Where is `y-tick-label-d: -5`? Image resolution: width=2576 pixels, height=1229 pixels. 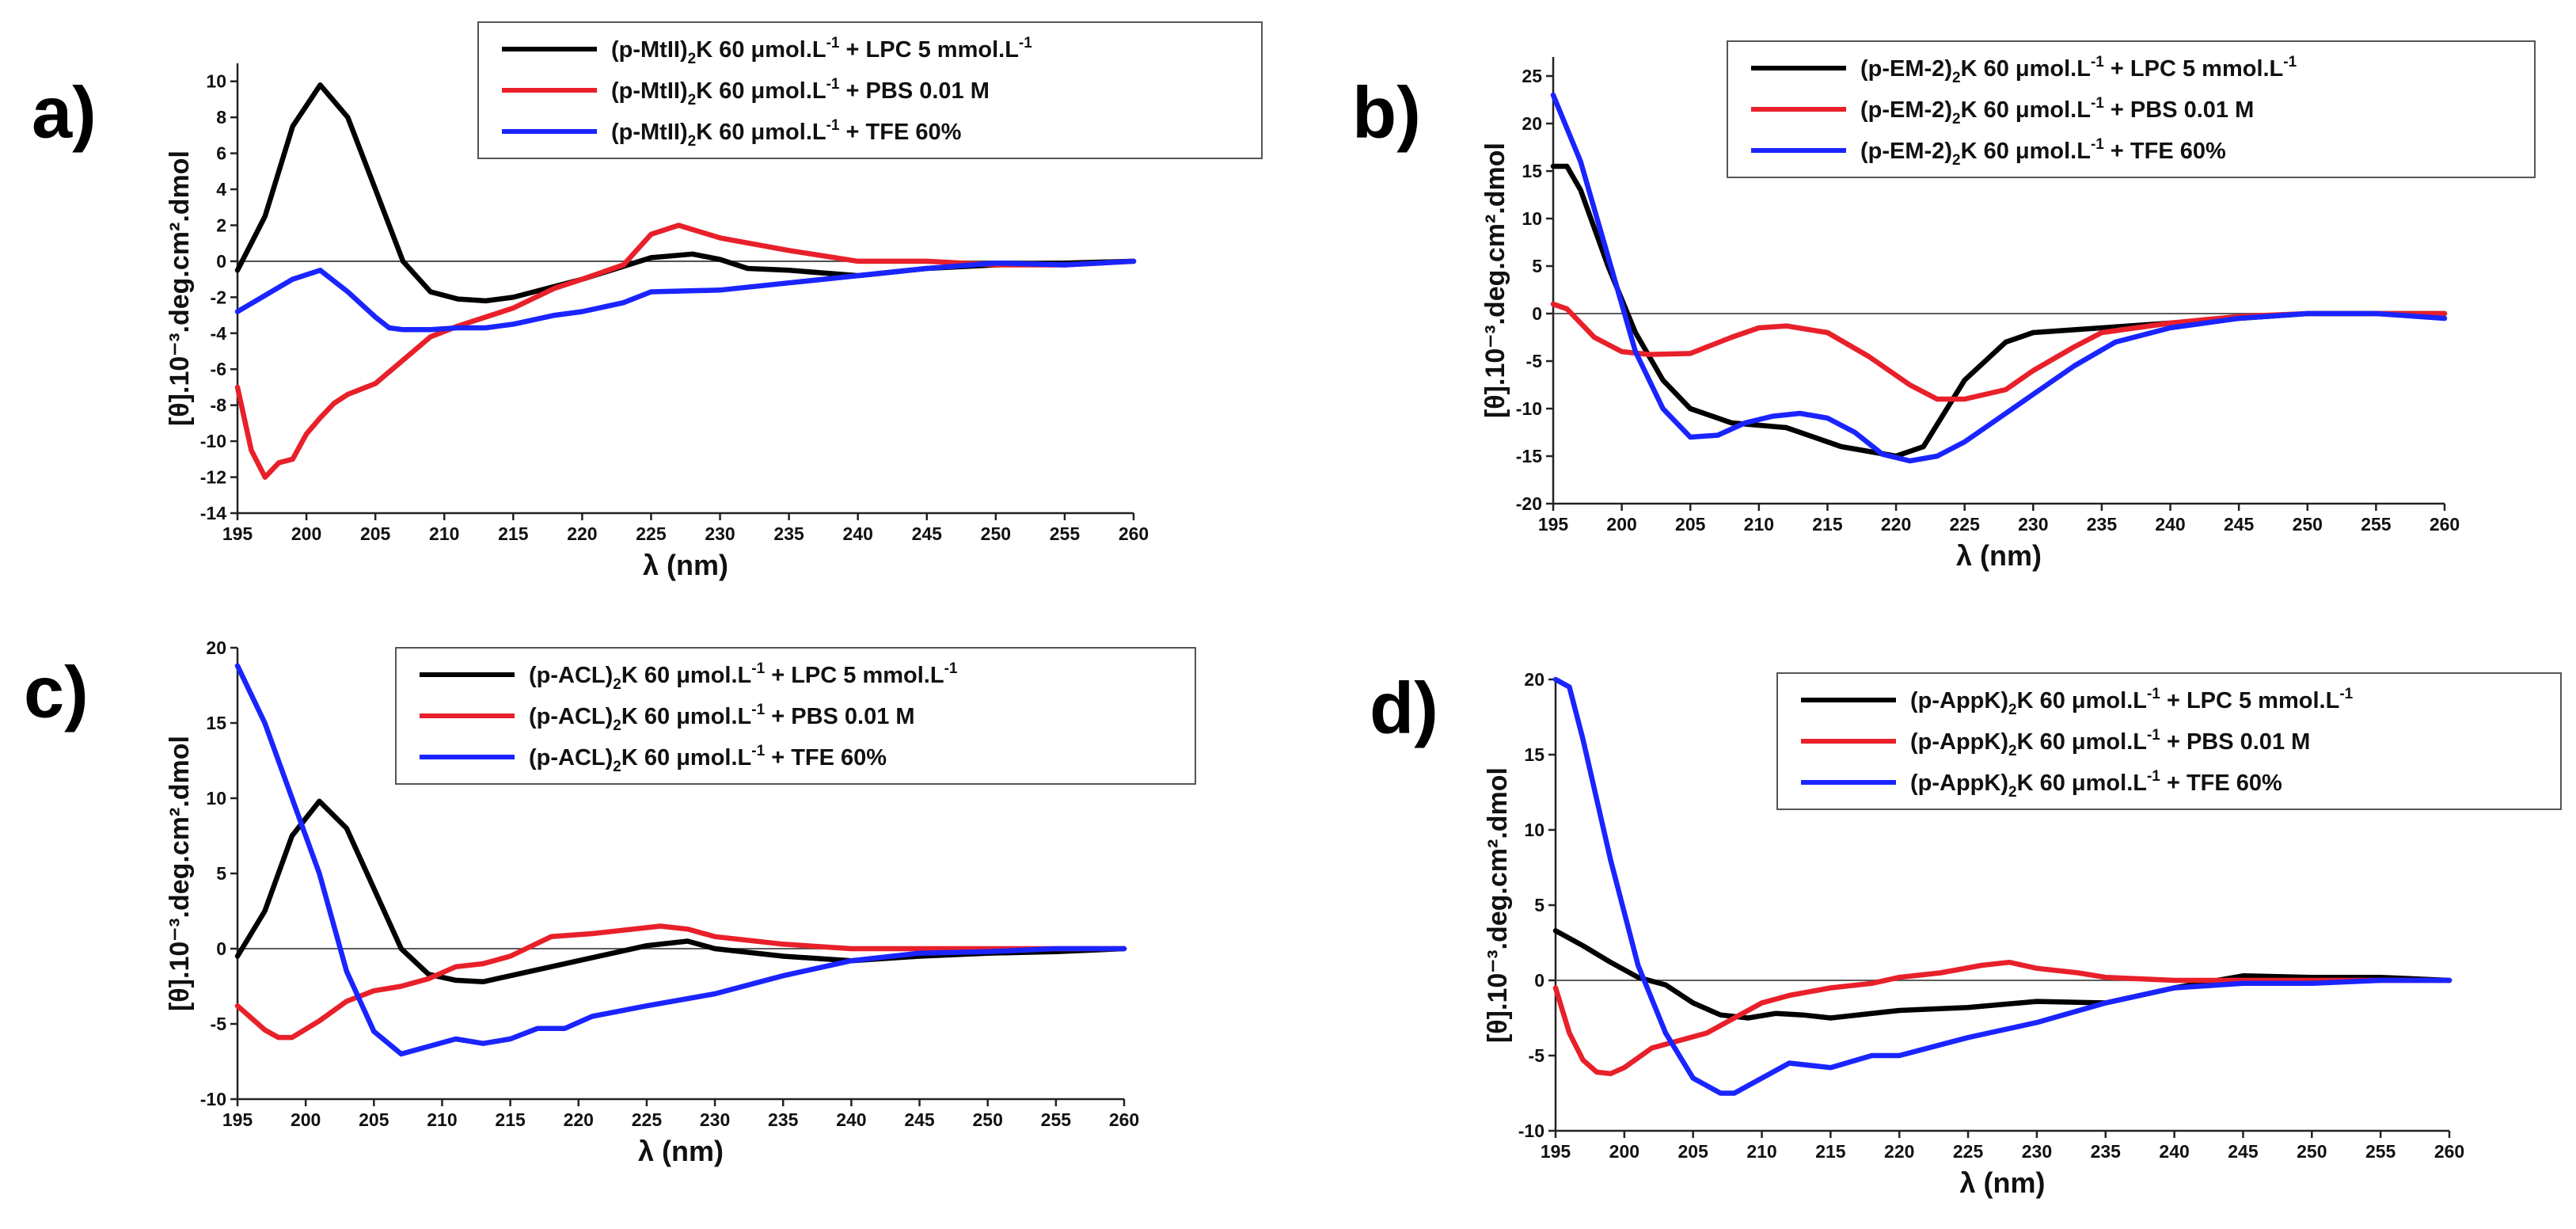
y-tick-label-d: -5 is located at coordinates (1537, 1055).